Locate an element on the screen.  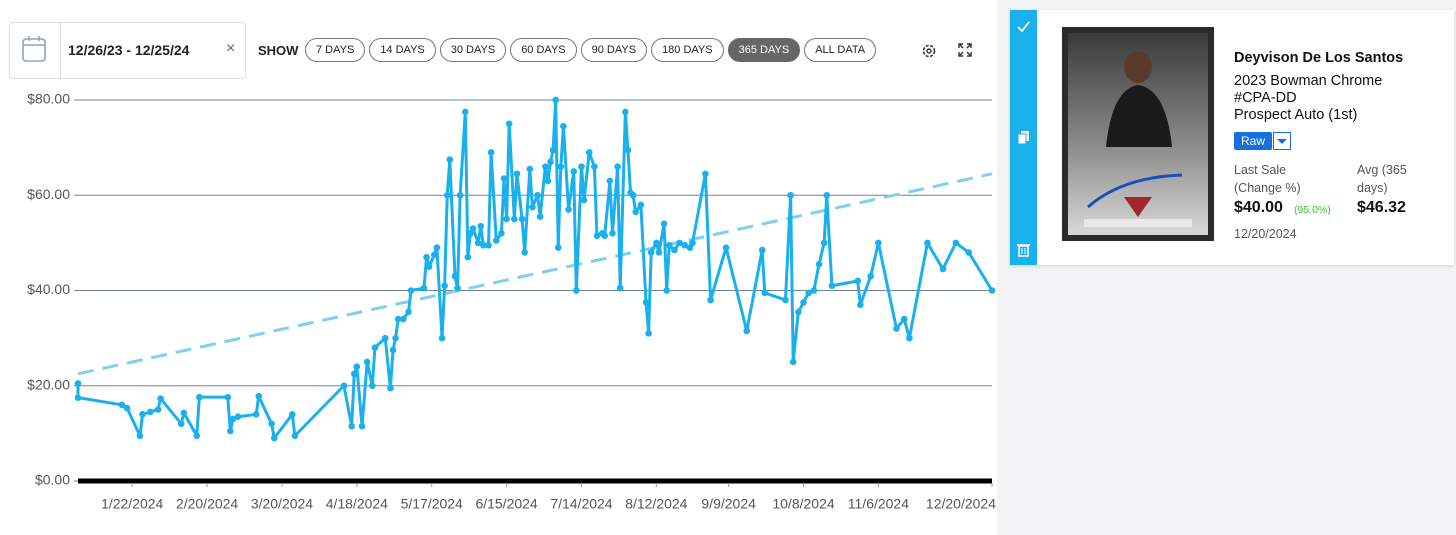
avg-price: $46.32 is located at coordinates (1381, 207).